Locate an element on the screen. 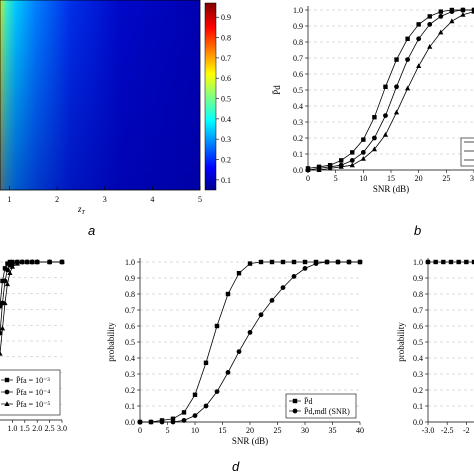  colorbar-tick-label: 0.8 is located at coordinates (226, 38).